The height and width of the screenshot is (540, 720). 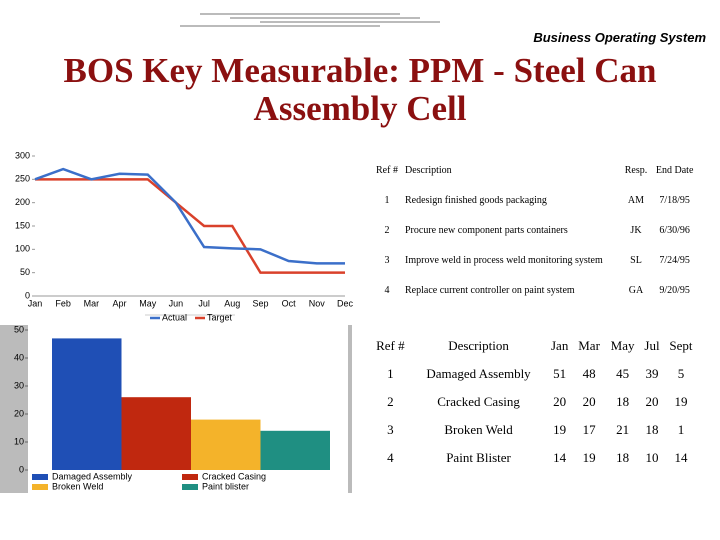 I want to click on table-cell: GA, so click(x=636, y=290).